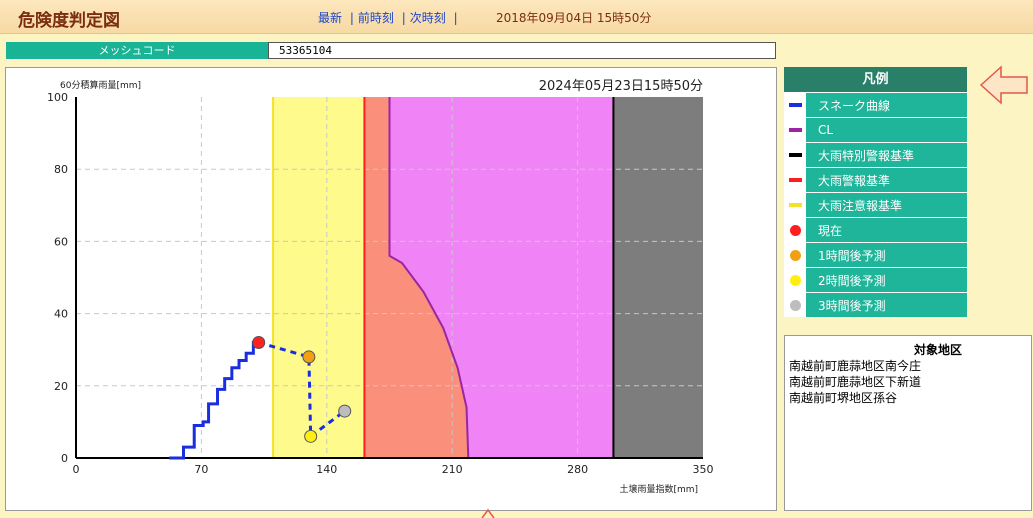  Describe the element at coordinates (61, 241) in the screenshot. I see `y-tick-label: 60` at that location.